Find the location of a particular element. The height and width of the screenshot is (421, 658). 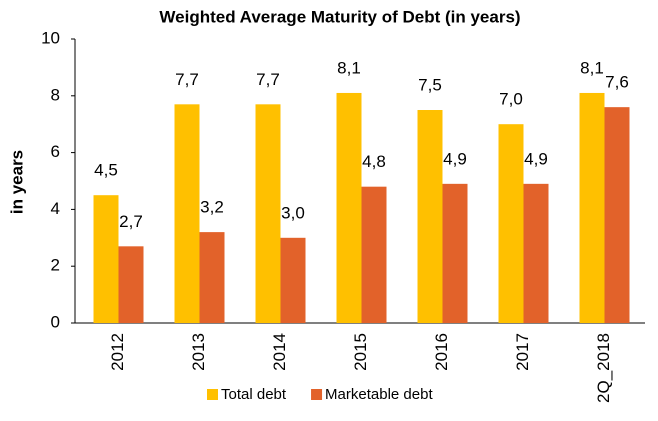

value-label: 3,0 is located at coordinates (293, 212).